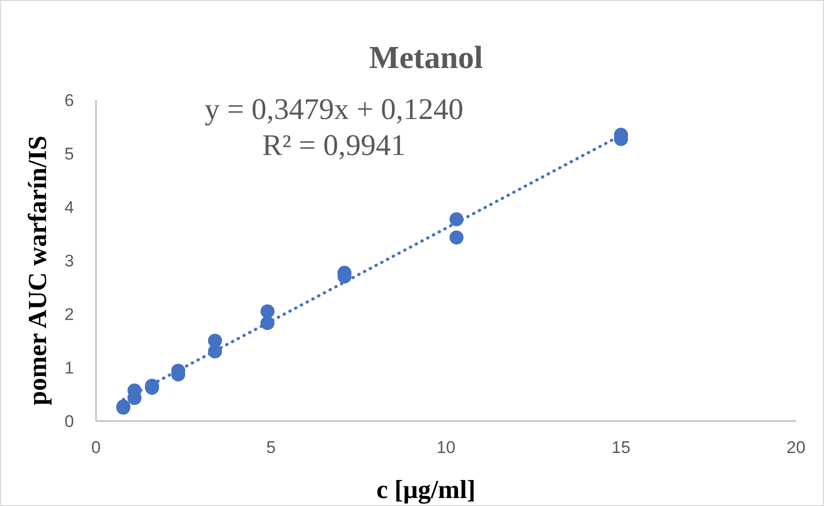 The image size is (824, 506). What do you see at coordinates (69, 421) in the screenshot?
I see `y-tick-label: 0` at bounding box center [69, 421].